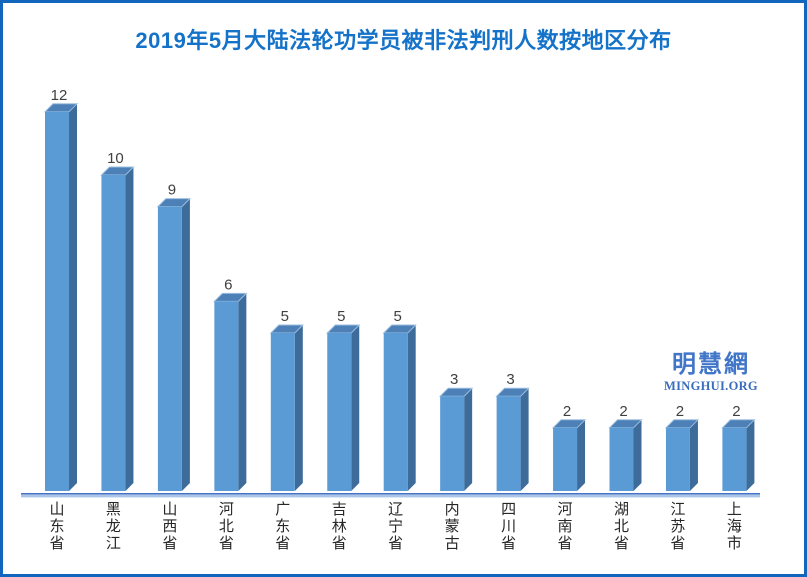 Image resolution: width=807 pixels, height=577 pixels. Describe the element at coordinates (170, 526) in the screenshot. I see `category-label-山西省: 山西省` at that location.